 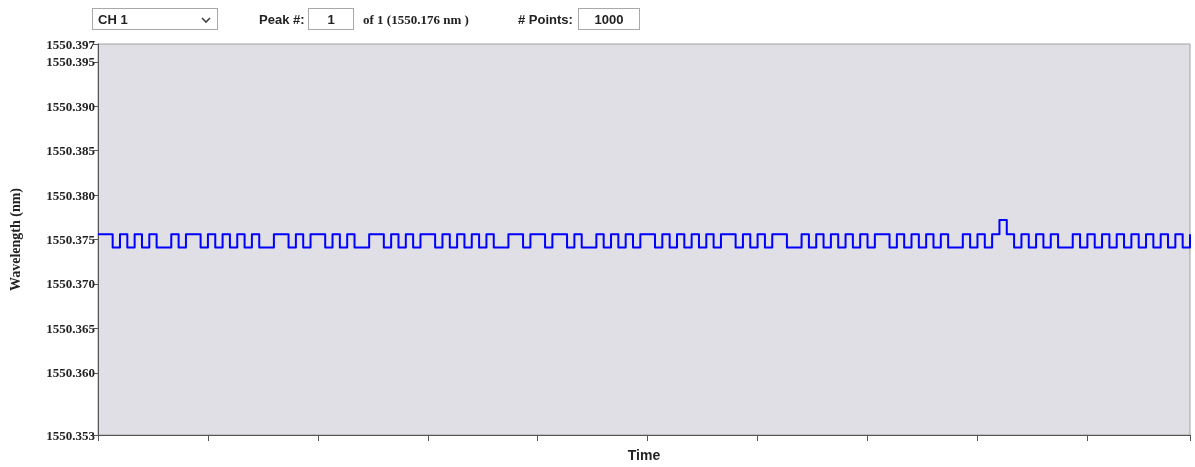 What do you see at coordinates (282, 19) in the screenshot?
I see `text: Peak #:` at bounding box center [282, 19].